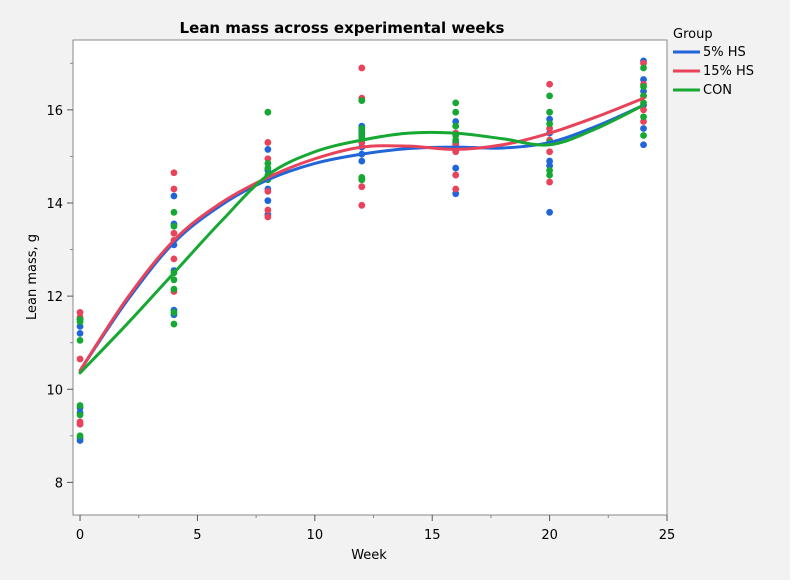  I want to click on chart-title: Lean mass across experimental weeks, so click(342, 28).